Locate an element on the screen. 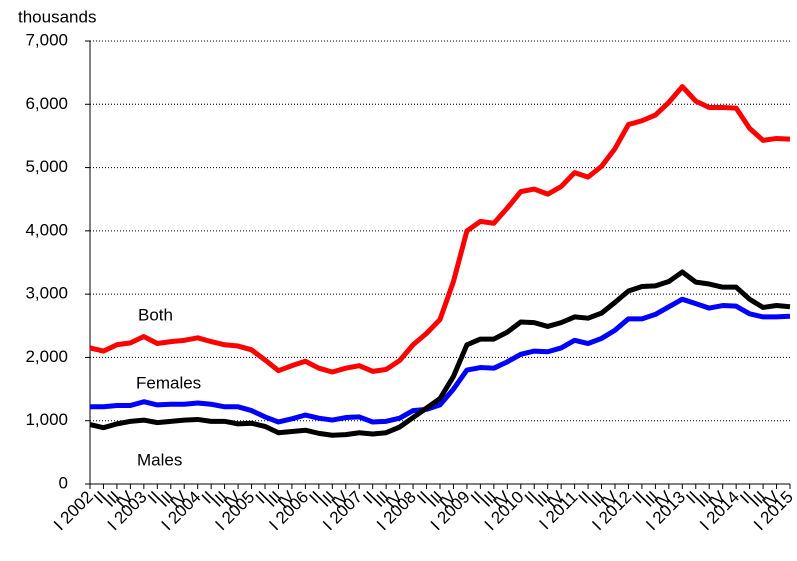 This screenshot has height=561, width=797. y-tick-label: 0 is located at coordinates (63, 482).